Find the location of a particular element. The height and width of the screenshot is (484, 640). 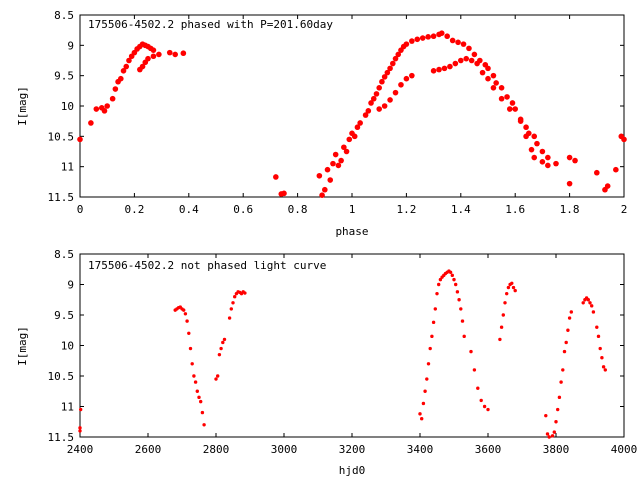

phased-y-tick-label: 9.5 is located at coordinates (64, 76).